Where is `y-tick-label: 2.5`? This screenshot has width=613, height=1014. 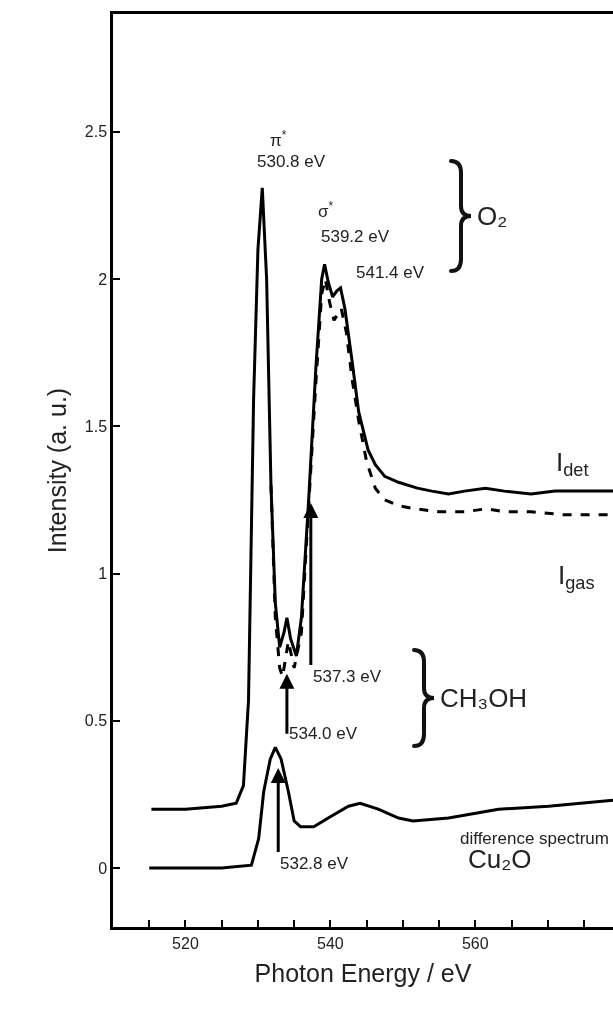 y-tick-label: 2.5 is located at coordinates (96, 132).